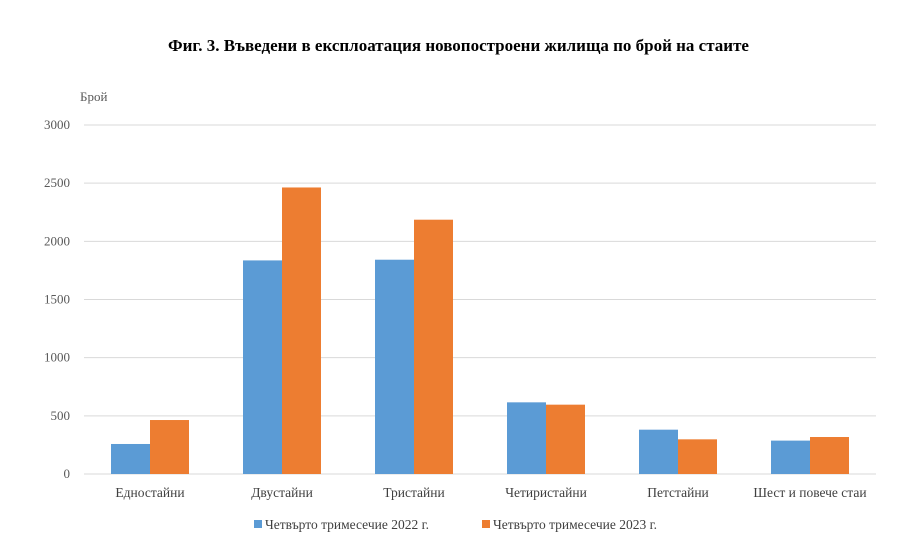  What do you see at coordinates (149, 492) in the screenshot?
I see `x-tick-label: Едностайни` at bounding box center [149, 492].